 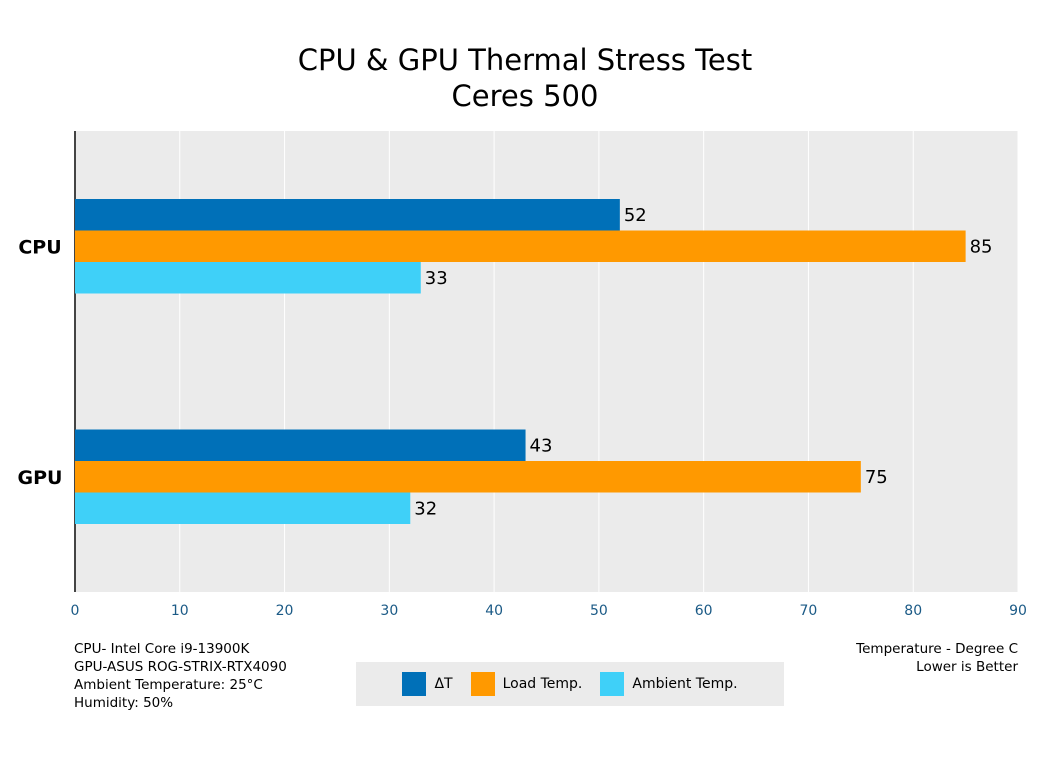 What do you see at coordinates (443, 684) in the screenshot?
I see `legend-label-delta-t: ΔT` at bounding box center [443, 684].